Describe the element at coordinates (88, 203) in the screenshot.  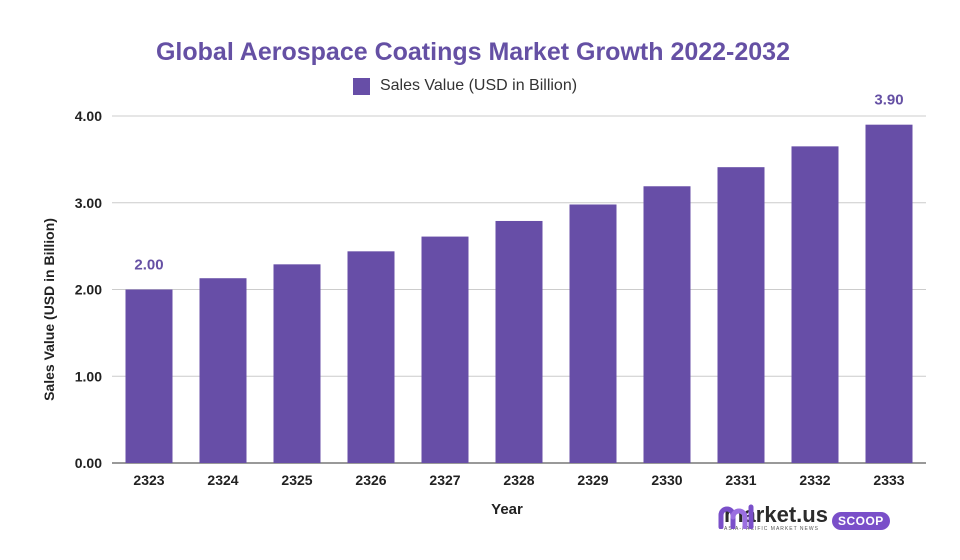
I see `y-tick-label: 3.00` at that location.